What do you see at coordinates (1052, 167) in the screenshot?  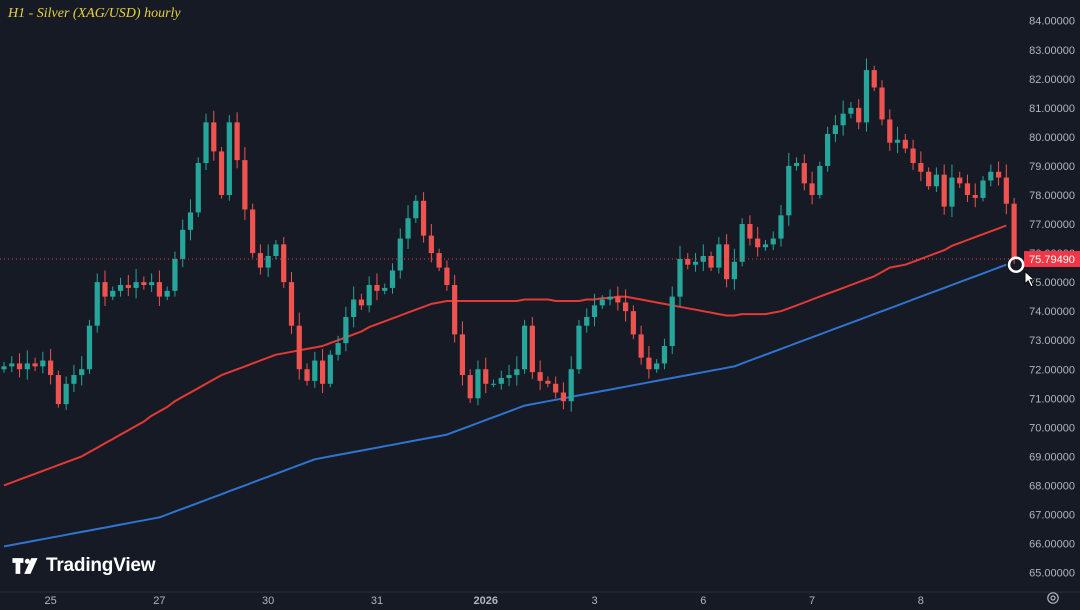 I see `y-tick-label: 79.00000` at bounding box center [1052, 167].